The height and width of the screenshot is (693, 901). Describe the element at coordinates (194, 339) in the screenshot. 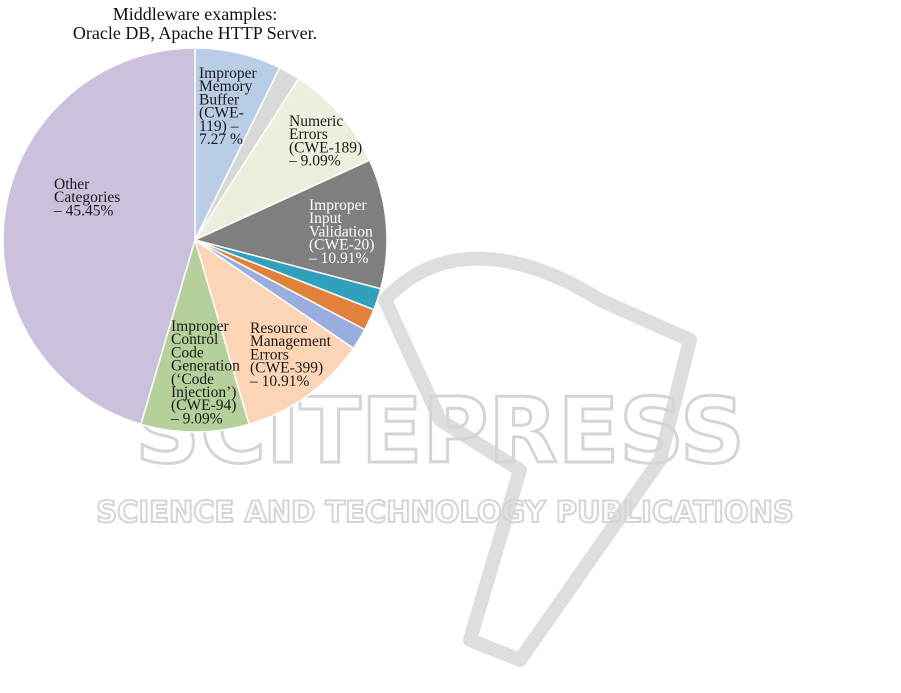

I see `slice-label-line: Control` at that location.